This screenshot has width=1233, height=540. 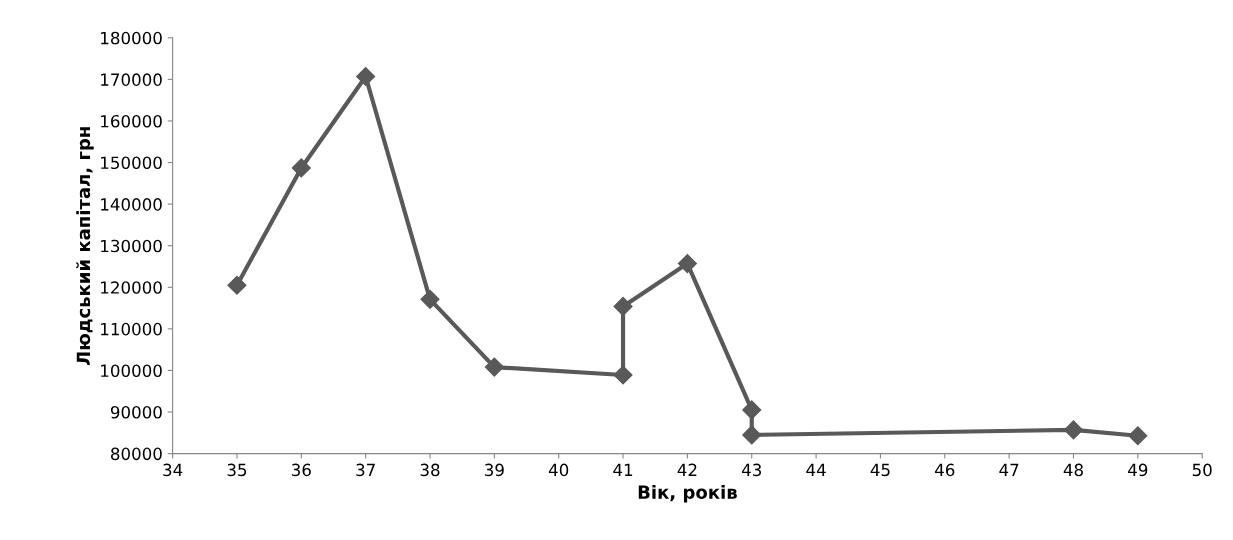 What do you see at coordinates (136, 454) in the screenshot?
I see `y-tick-label: 80000` at bounding box center [136, 454].